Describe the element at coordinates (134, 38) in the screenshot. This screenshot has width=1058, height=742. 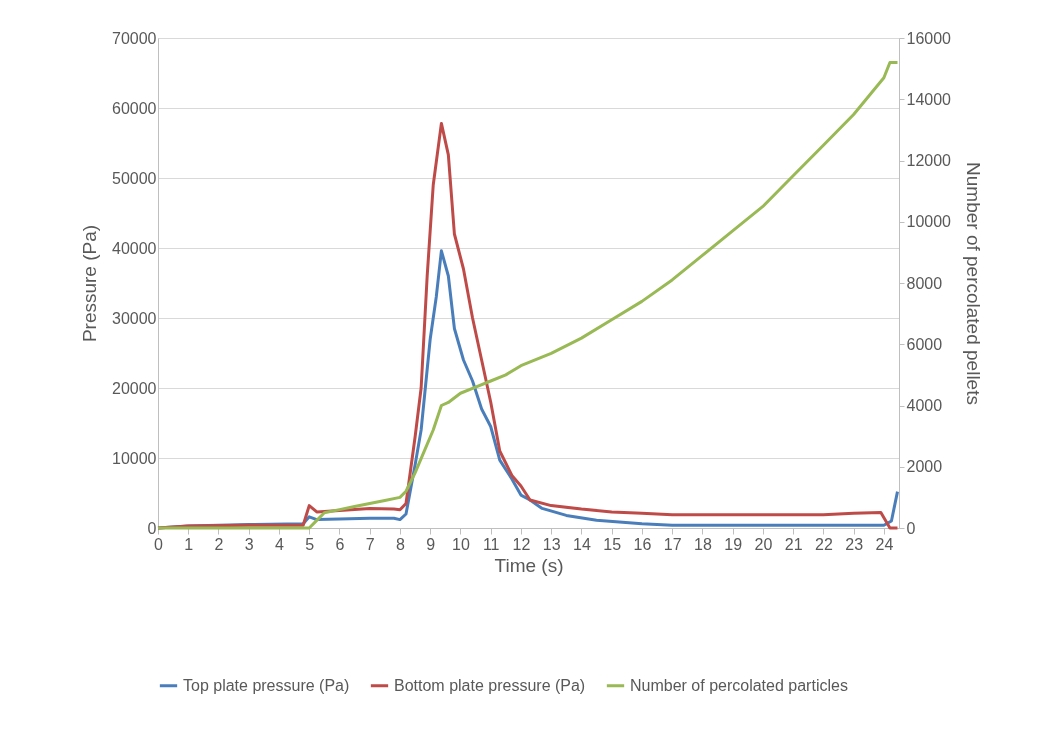
I see `y-tick-label: 70000` at that location.